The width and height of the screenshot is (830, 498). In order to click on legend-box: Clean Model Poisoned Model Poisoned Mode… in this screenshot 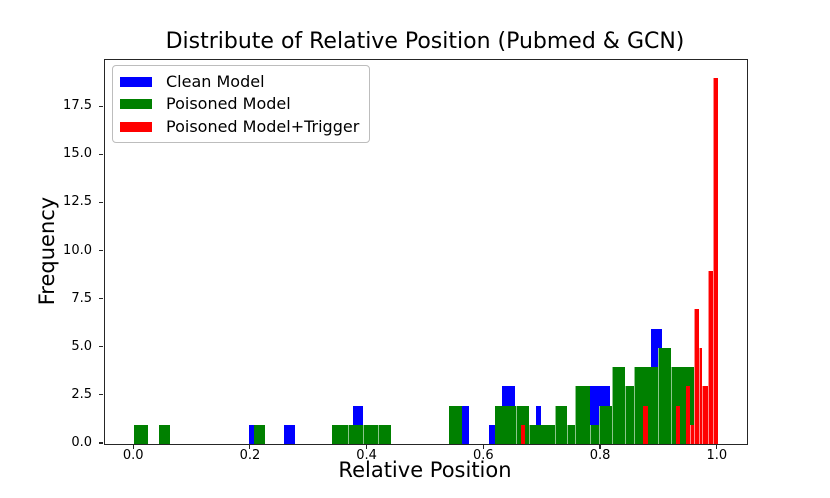, I will do `click(241, 104)`.